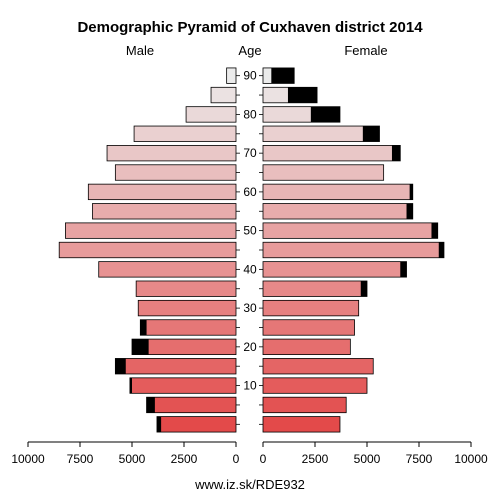  I want to click on age-tick-label: 20, so click(250, 347).